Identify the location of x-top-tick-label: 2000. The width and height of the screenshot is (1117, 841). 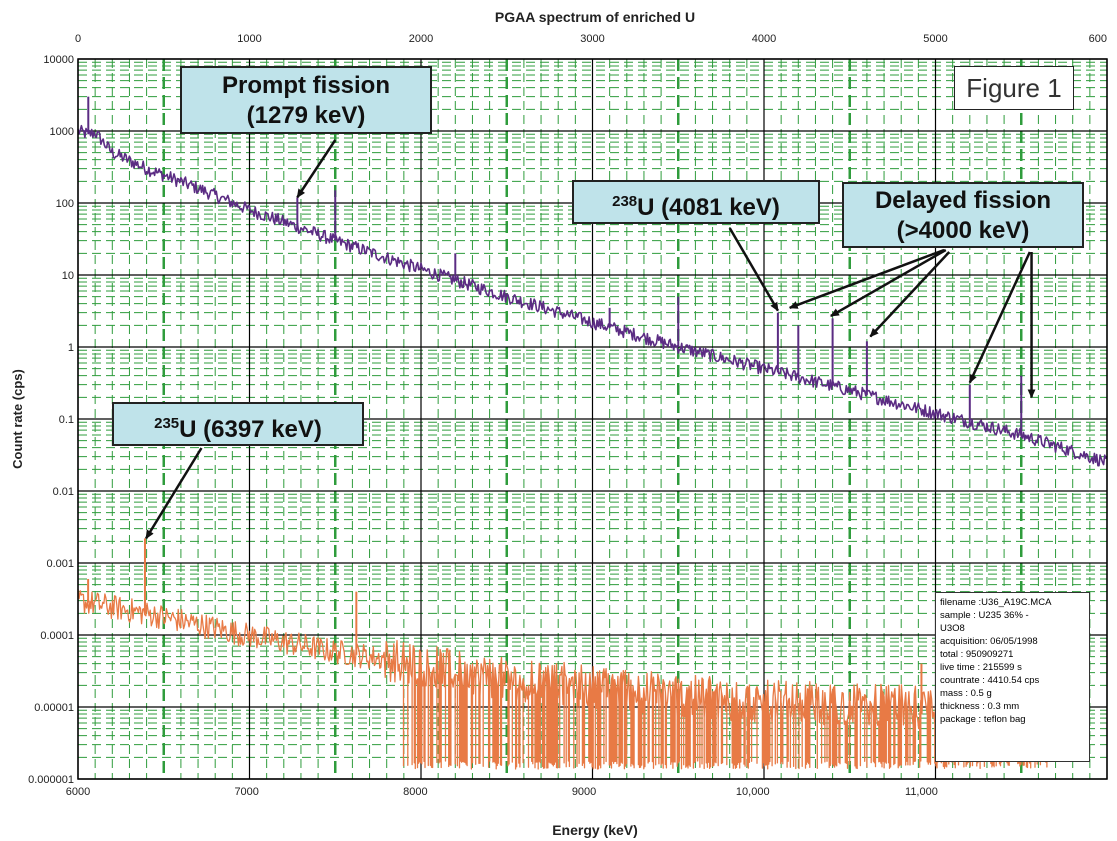
(421, 39).